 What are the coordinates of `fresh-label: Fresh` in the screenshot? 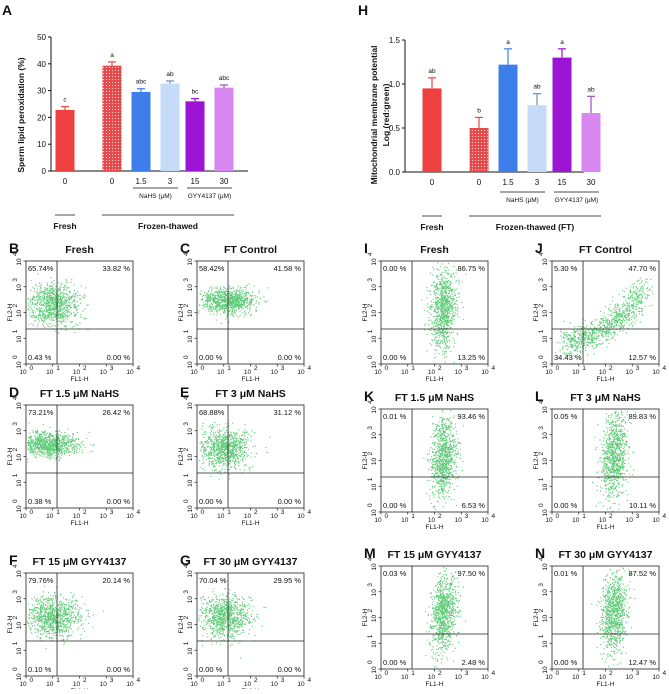 It's located at (431, 227).